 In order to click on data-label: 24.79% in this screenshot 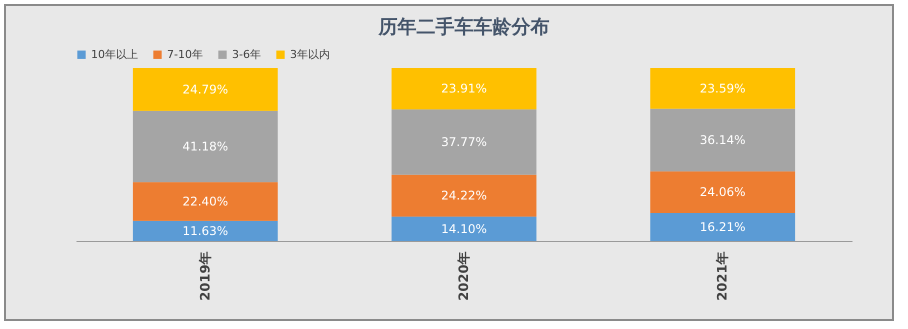, I will do `click(205, 89)`.